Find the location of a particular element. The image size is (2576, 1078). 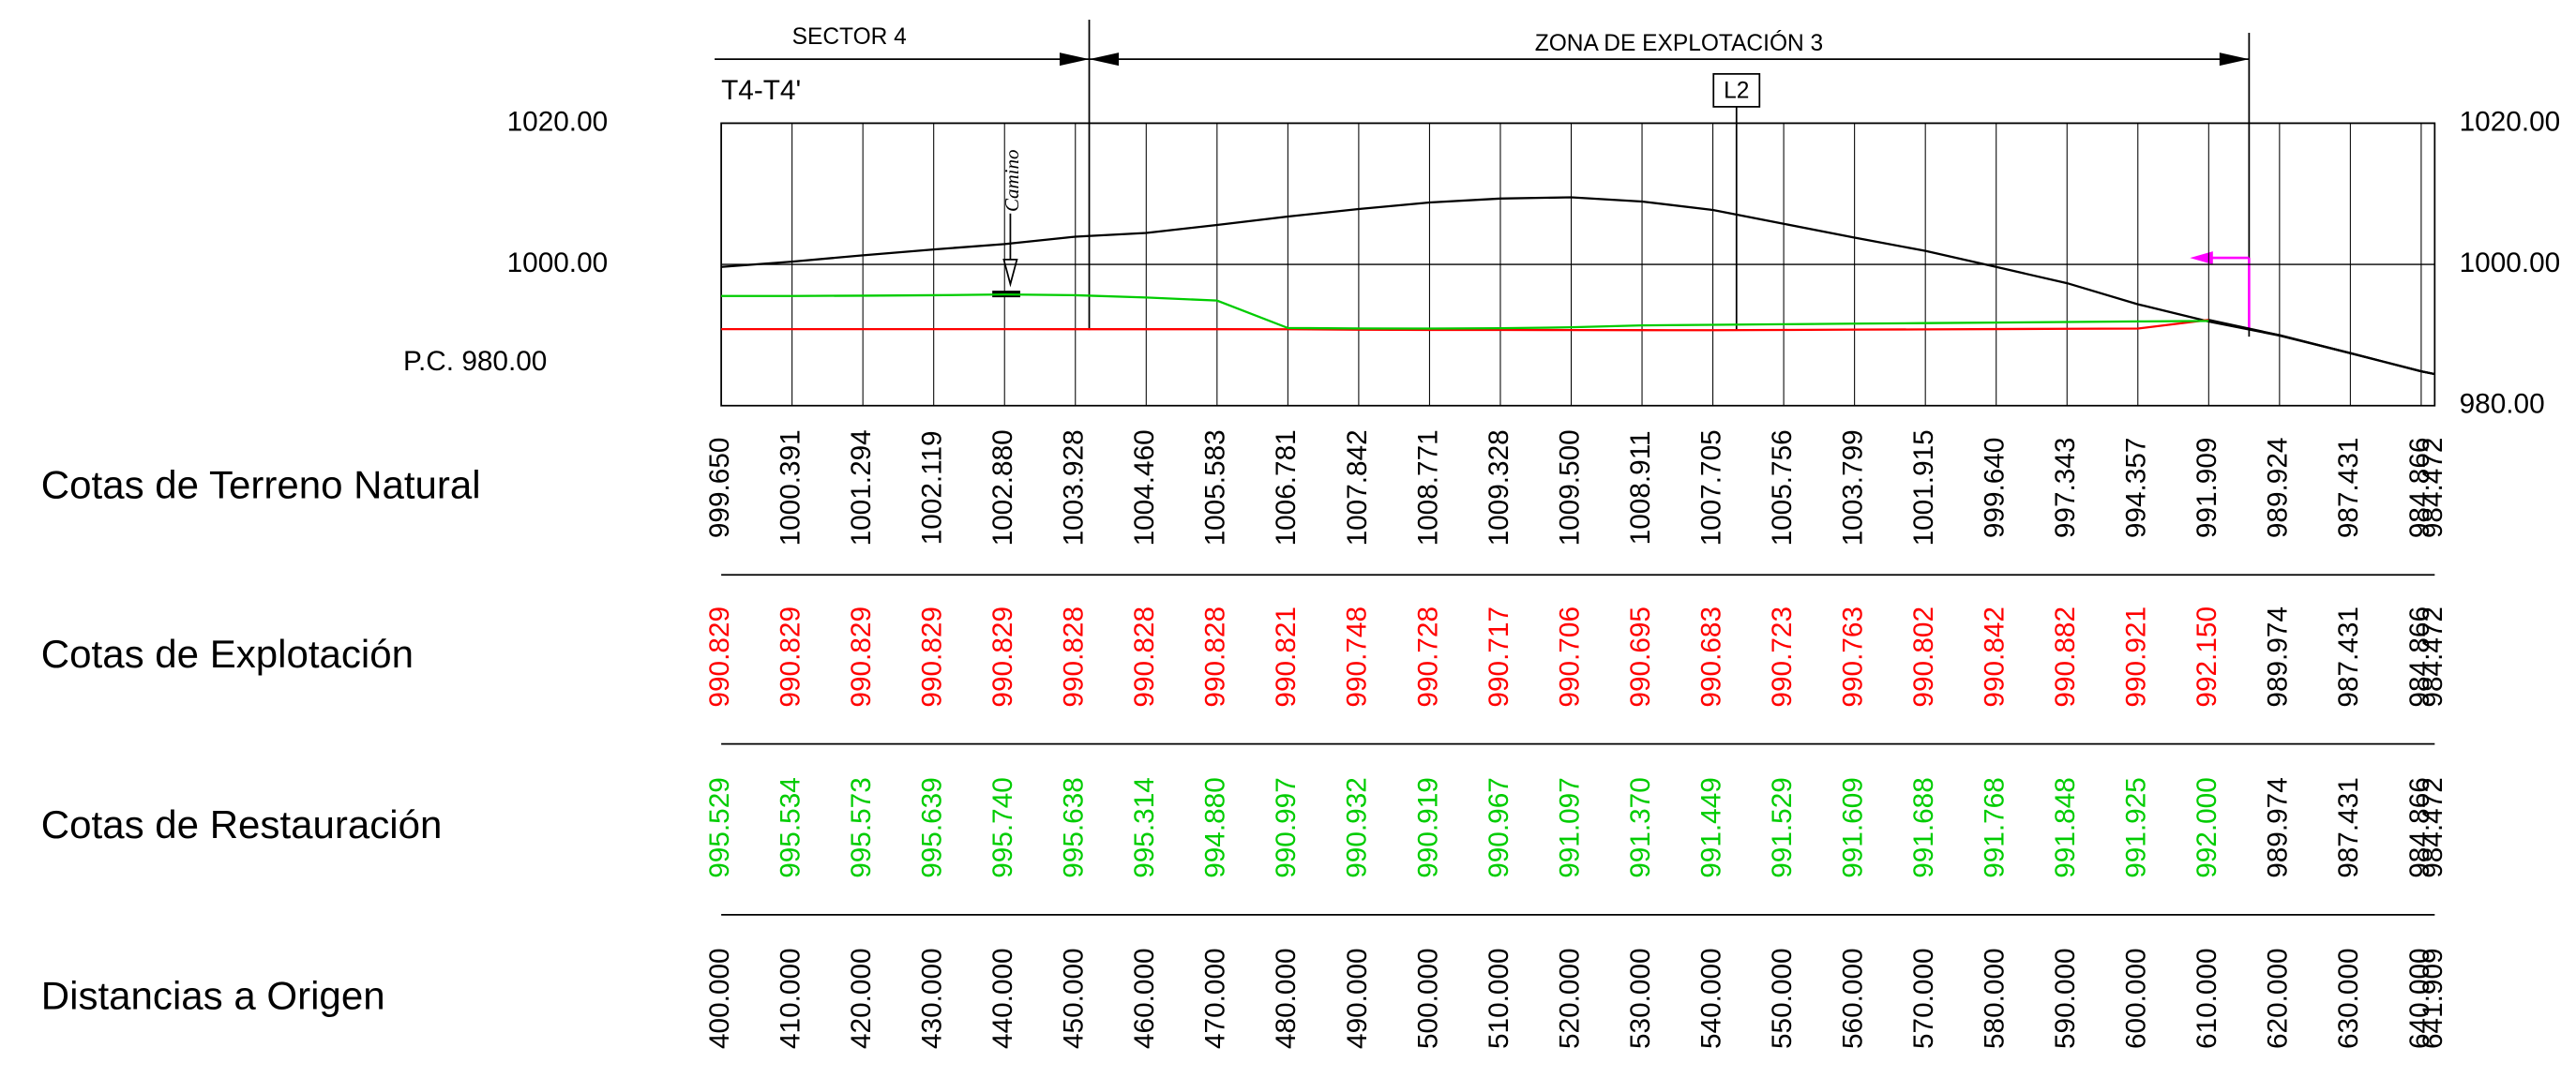

value-label: 990.763 is located at coordinates (1853, 657).